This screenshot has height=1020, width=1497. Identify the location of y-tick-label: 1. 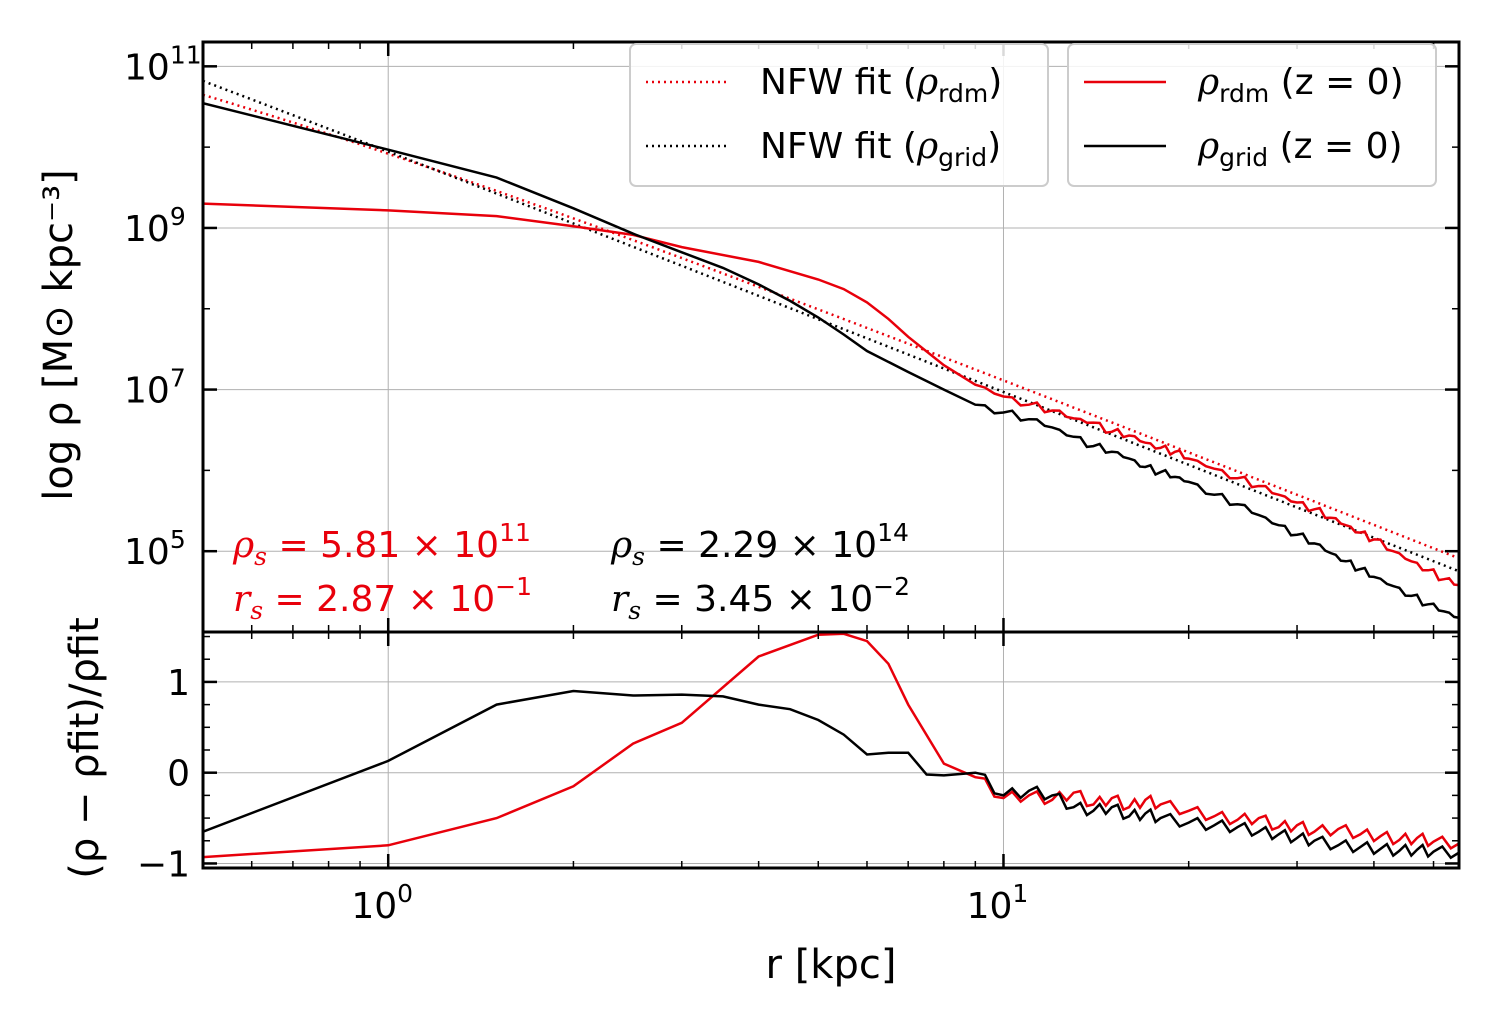
(178, 683).